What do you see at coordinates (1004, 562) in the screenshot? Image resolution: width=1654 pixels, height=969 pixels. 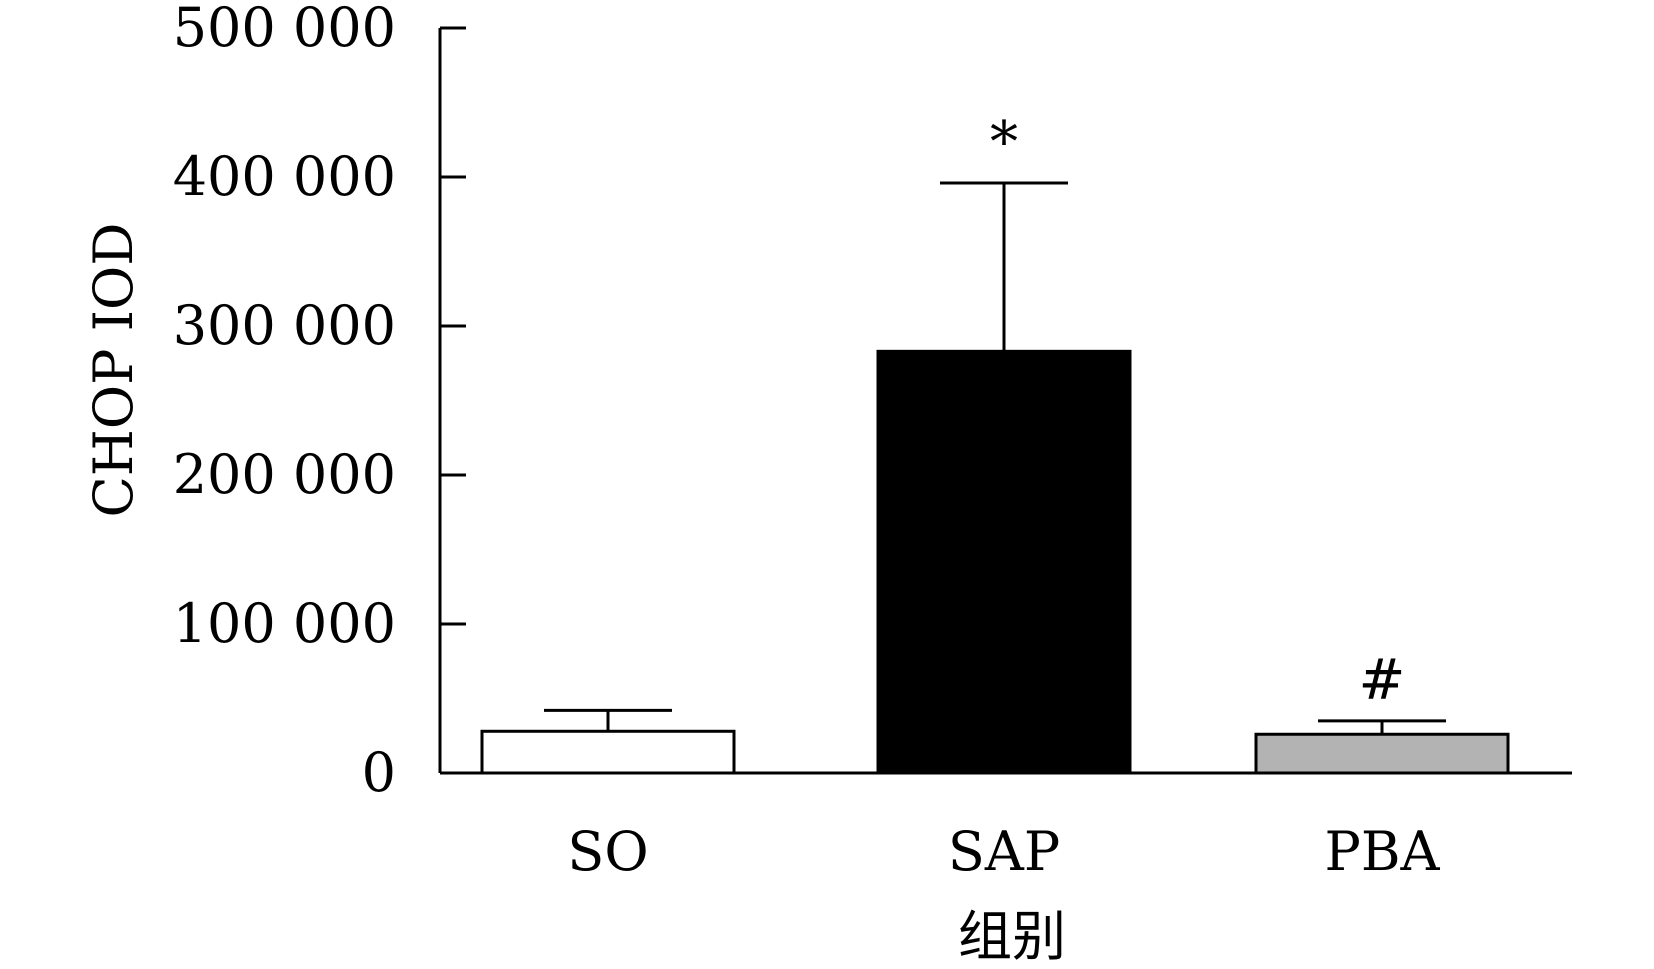 I see `bar-sap` at bounding box center [1004, 562].